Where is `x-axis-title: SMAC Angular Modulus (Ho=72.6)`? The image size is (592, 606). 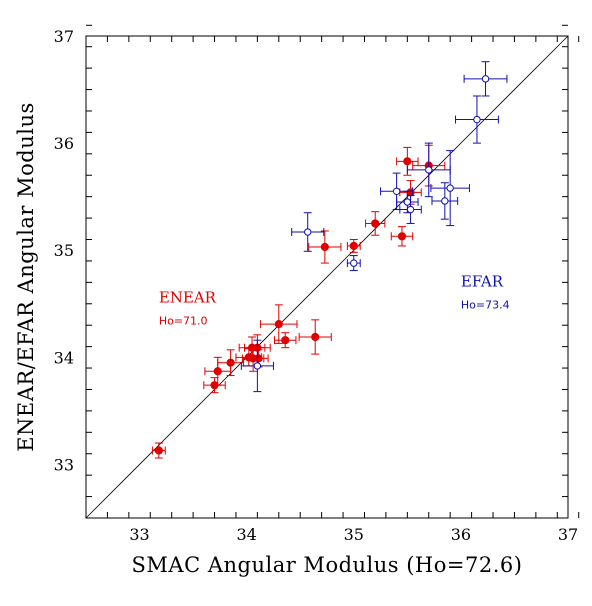
x-axis-title: SMAC Angular Modulus (Ho=72.6) is located at coordinates (327, 565).